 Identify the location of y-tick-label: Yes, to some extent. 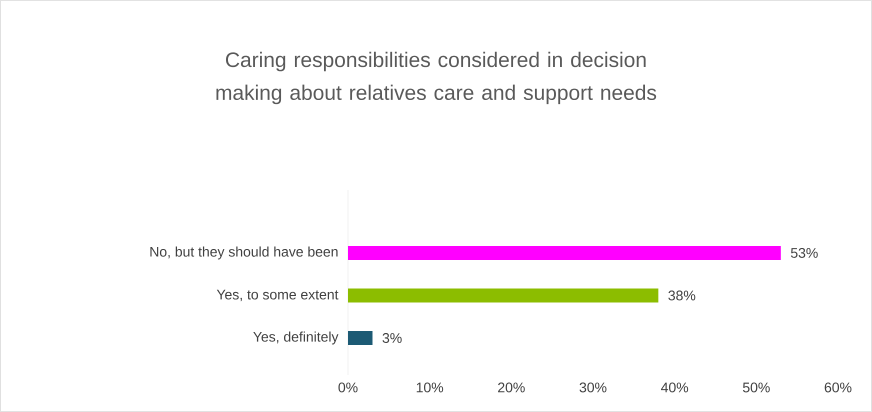
(277, 296).